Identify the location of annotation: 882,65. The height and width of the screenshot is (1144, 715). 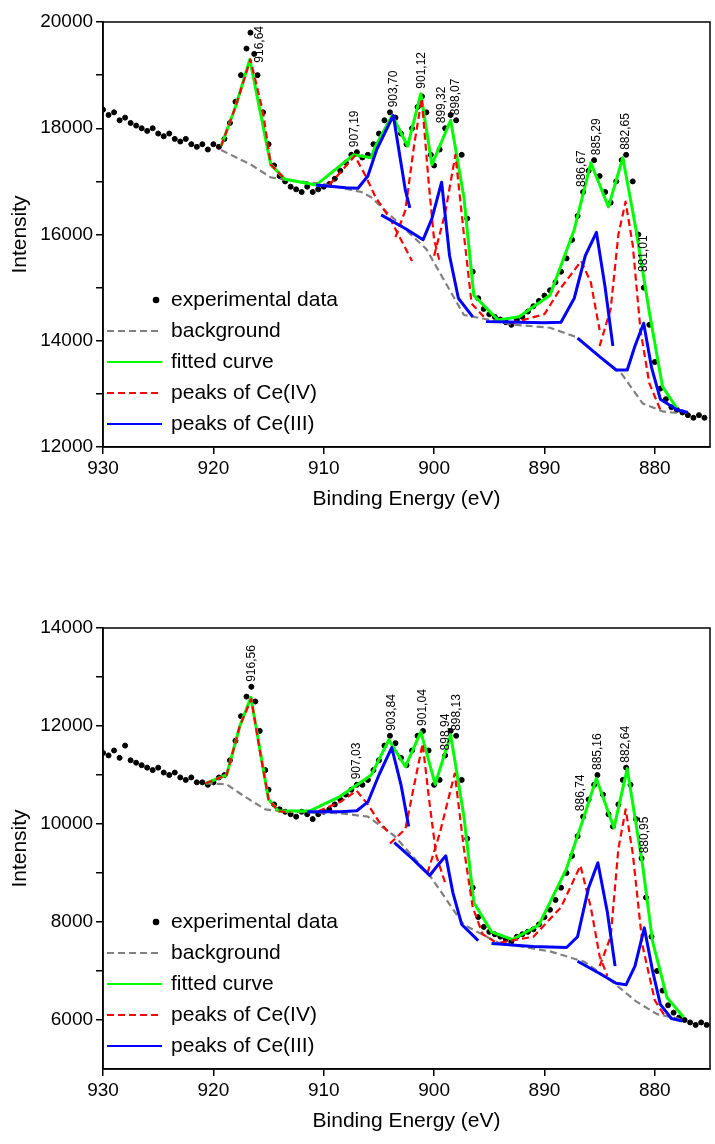
(624, 131).